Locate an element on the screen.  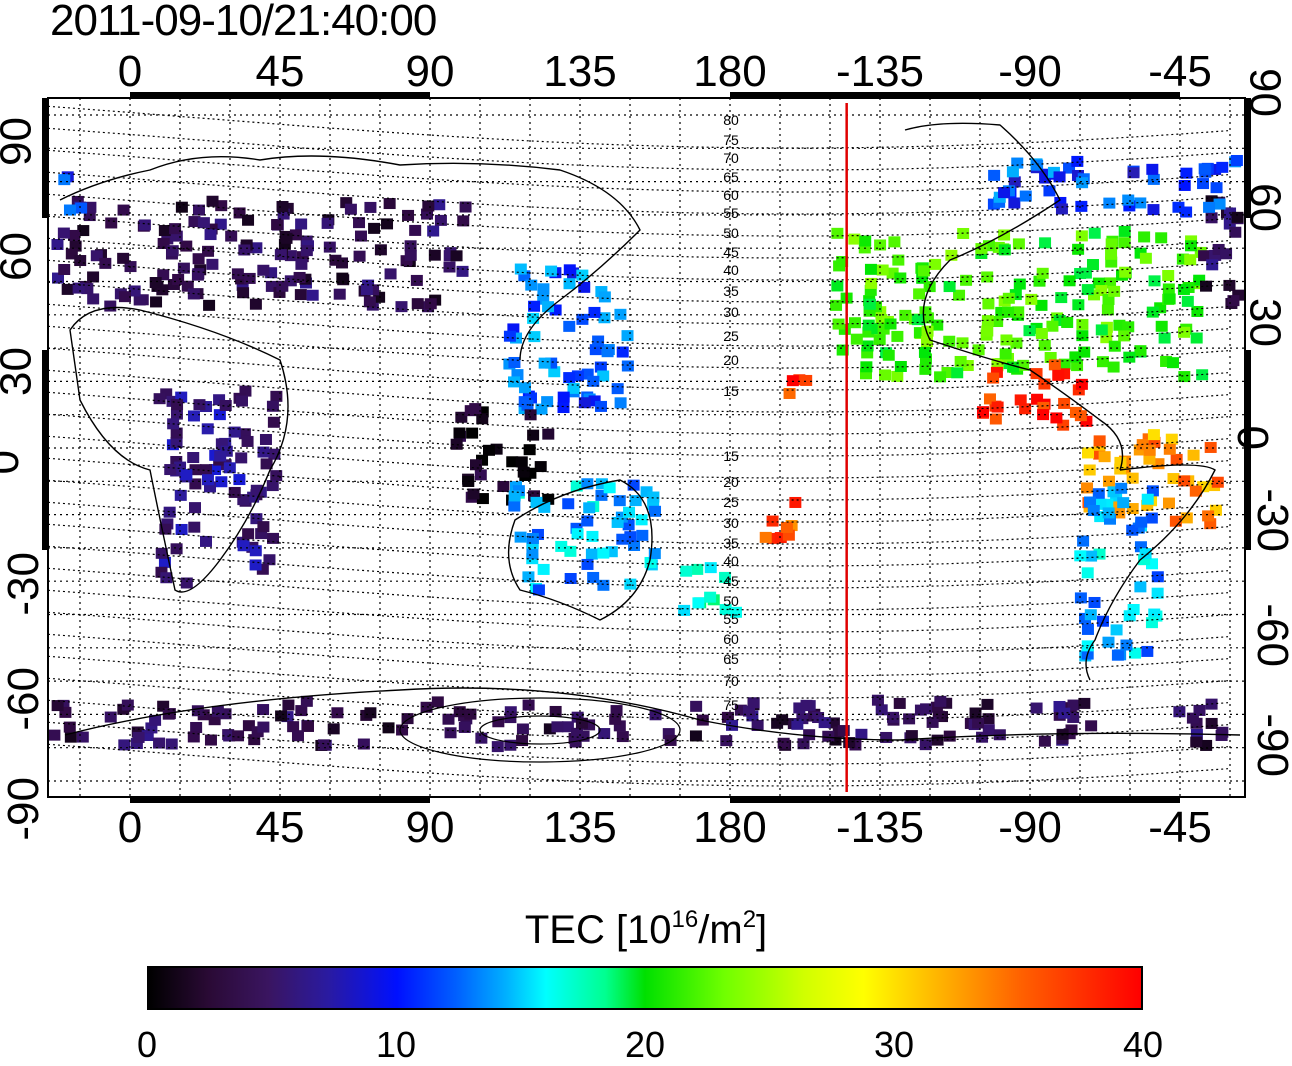
lon-tick-top: 0 is located at coordinates (130, 71).